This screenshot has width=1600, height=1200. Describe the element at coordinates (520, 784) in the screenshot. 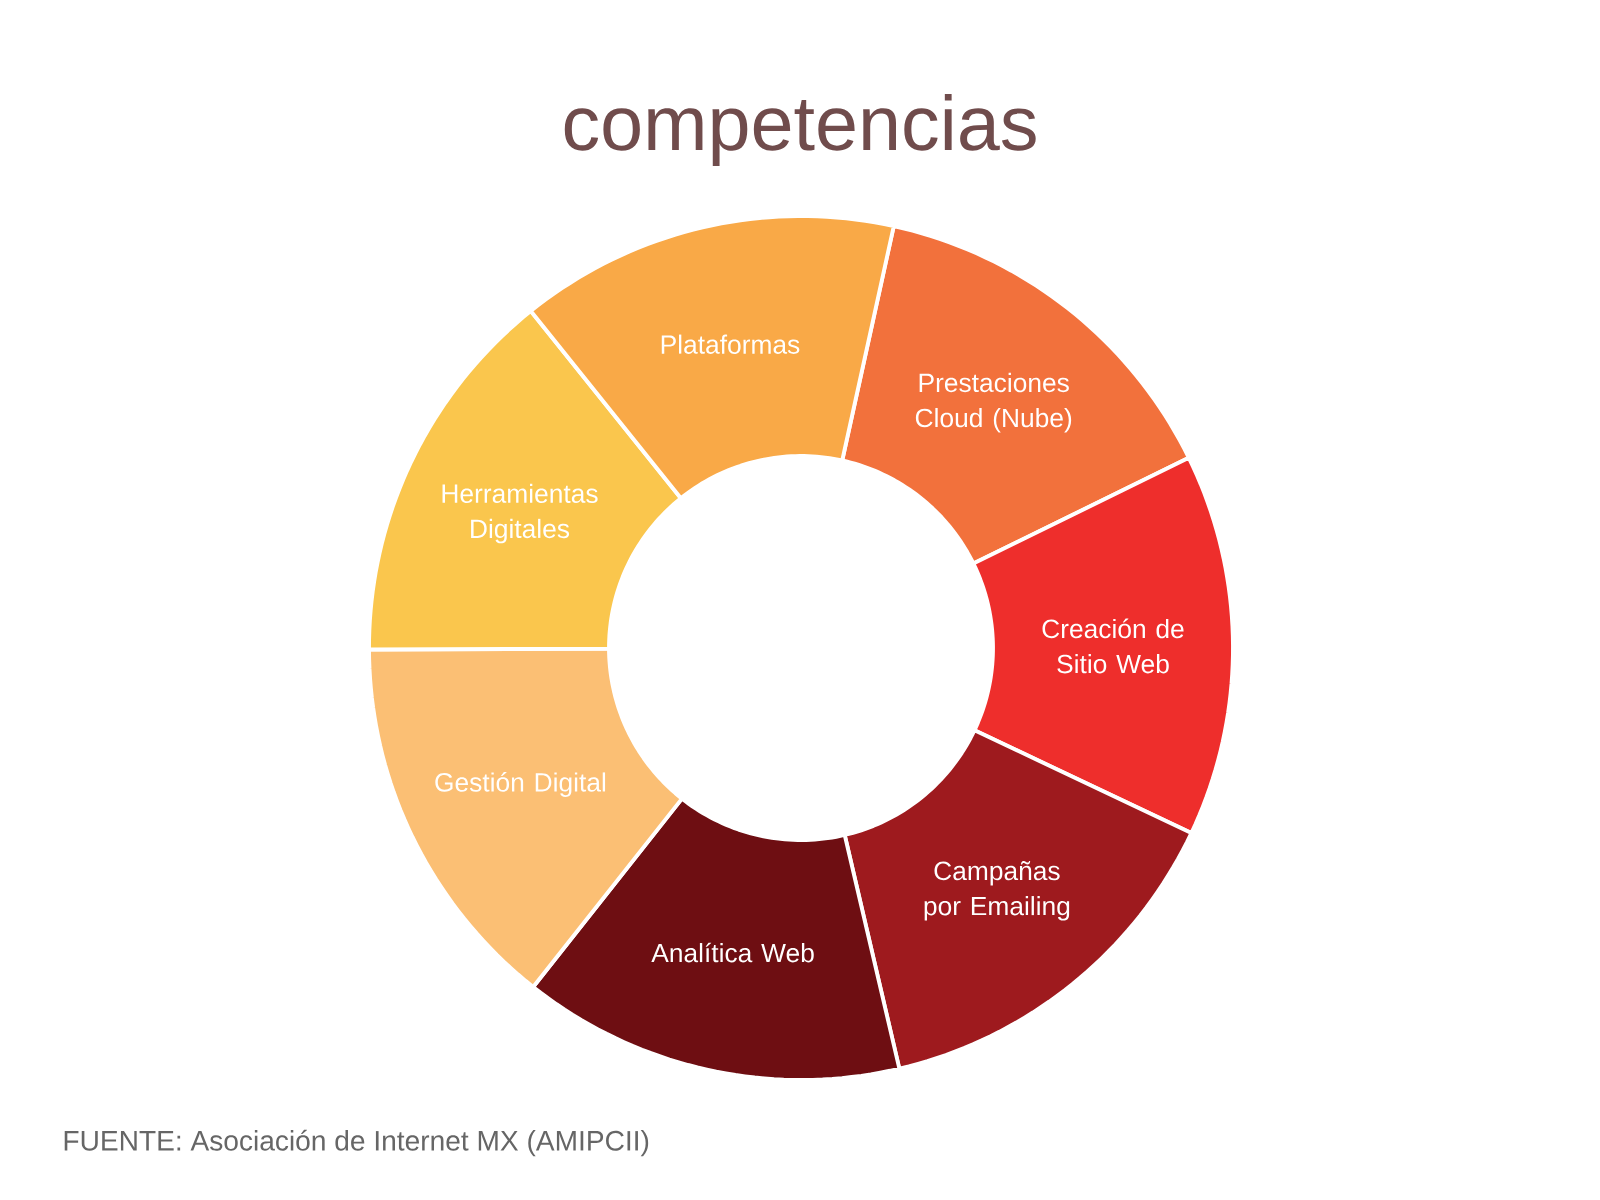

I see `slice-label: Gestión Digital` at that location.